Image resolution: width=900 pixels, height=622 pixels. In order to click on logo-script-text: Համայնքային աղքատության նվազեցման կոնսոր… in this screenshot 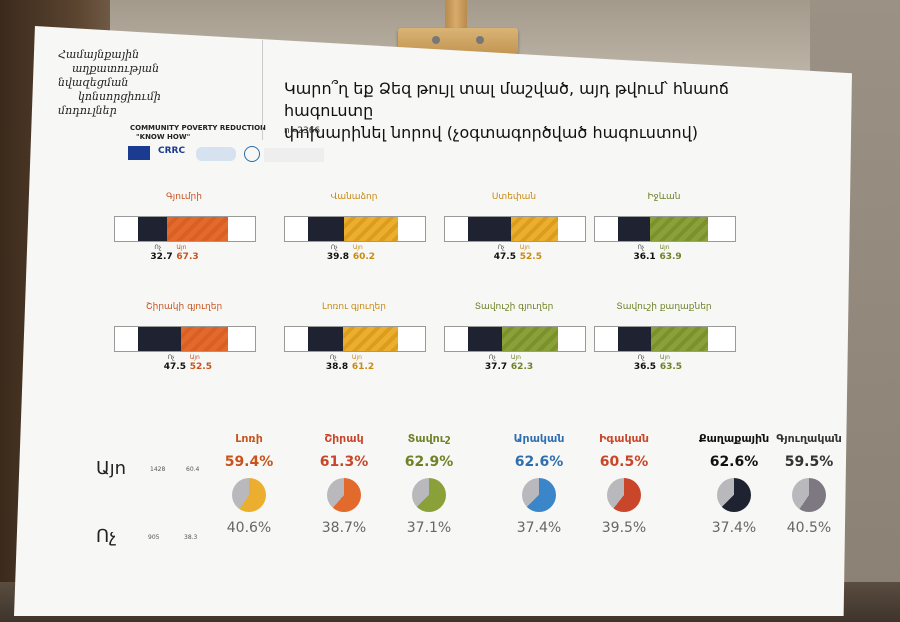, I will do `click(143, 83)`.